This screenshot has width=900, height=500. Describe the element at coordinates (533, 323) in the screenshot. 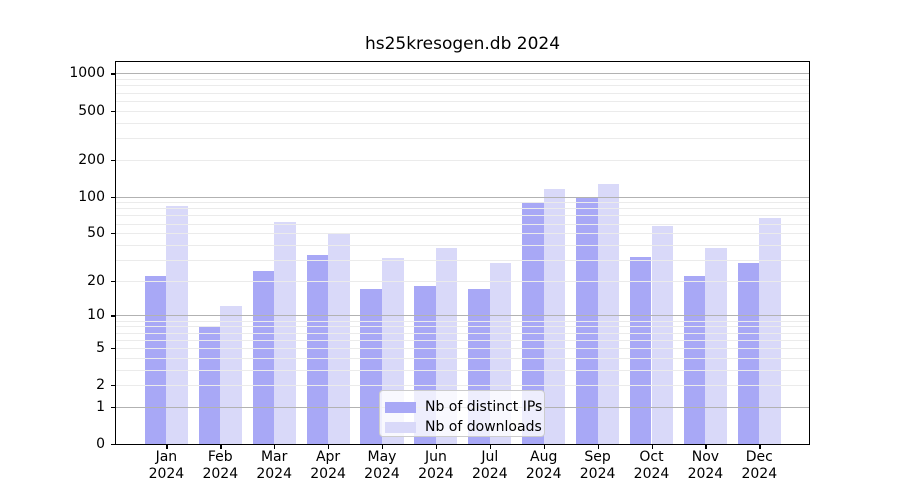

I see `bar-distinct-ips-aug` at that location.